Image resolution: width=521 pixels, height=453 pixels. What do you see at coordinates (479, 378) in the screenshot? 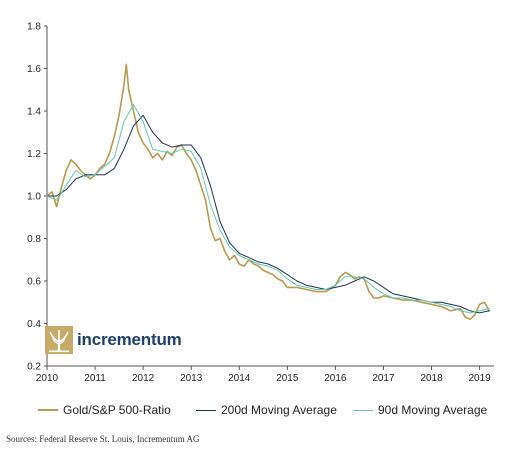
I see `x-tick-label: 2019` at bounding box center [479, 378].